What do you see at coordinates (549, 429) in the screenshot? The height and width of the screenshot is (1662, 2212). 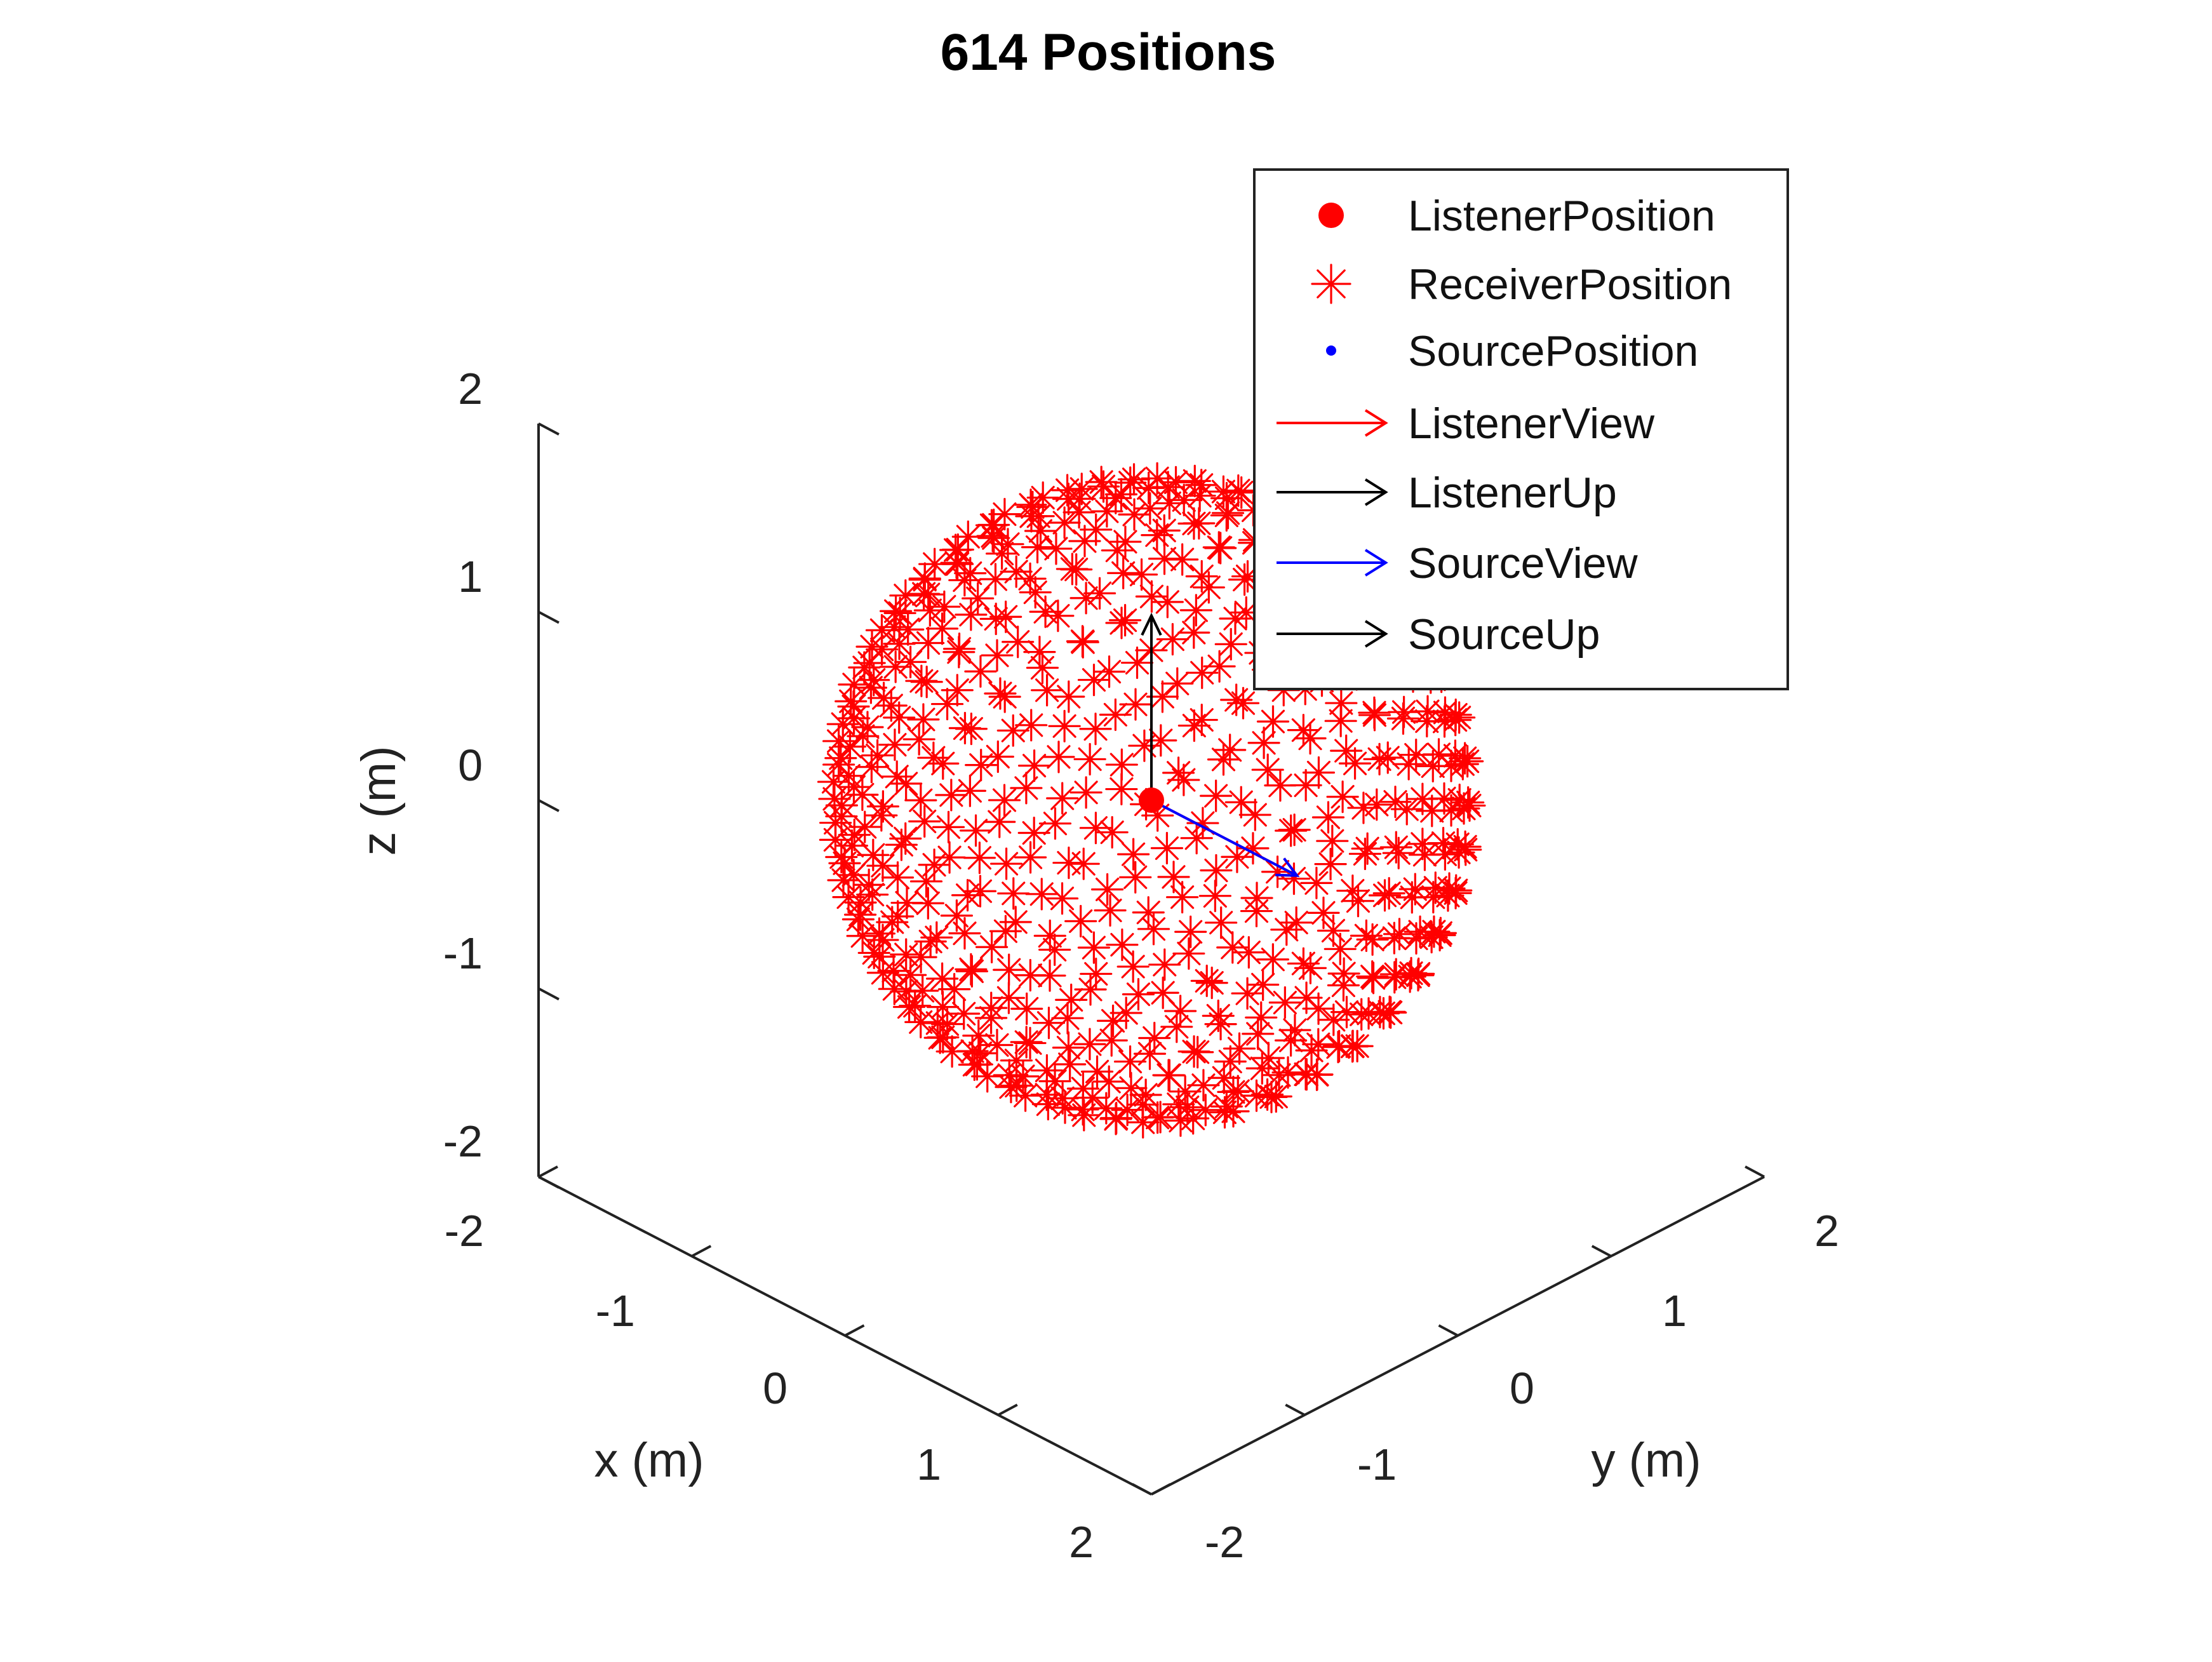 I see `z-tick-mark` at bounding box center [549, 429].